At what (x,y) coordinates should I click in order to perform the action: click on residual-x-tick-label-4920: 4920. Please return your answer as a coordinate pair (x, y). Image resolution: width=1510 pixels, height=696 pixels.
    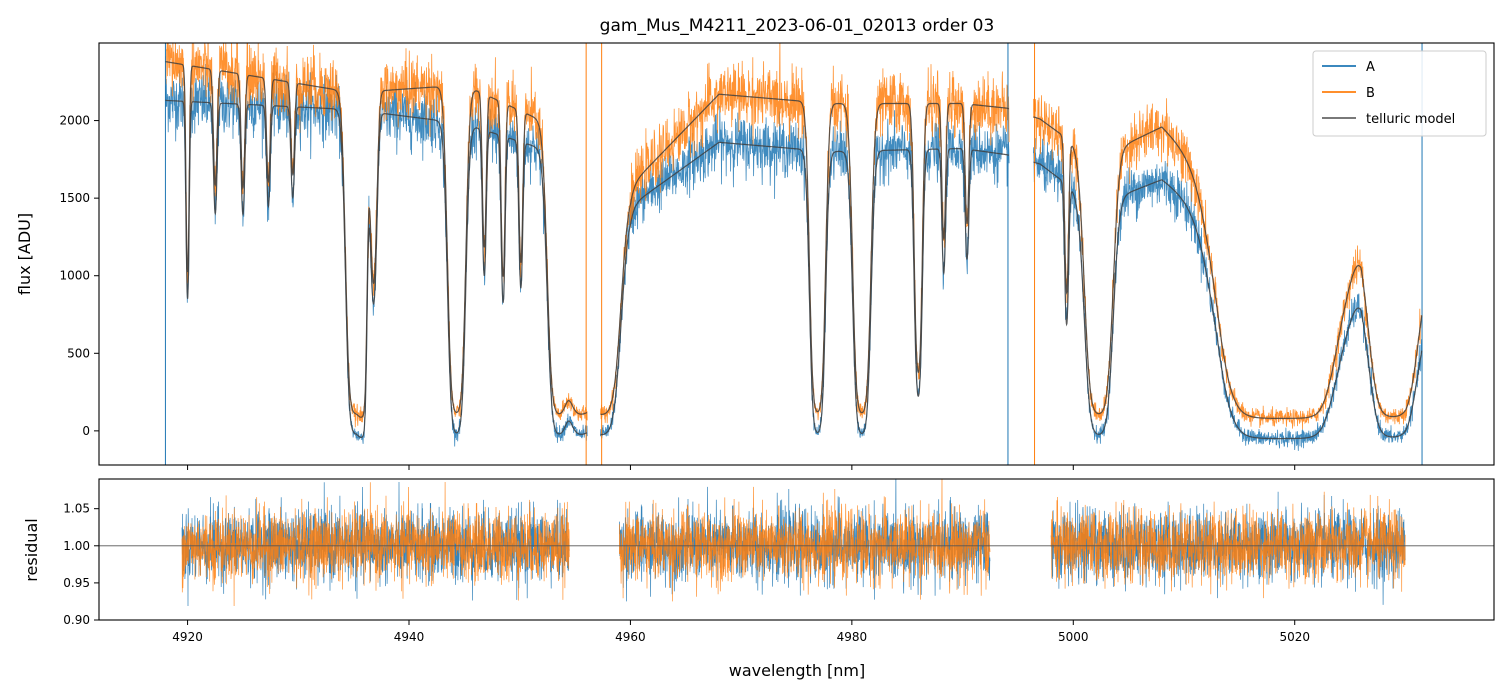
    Looking at the image, I should click on (187, 637).